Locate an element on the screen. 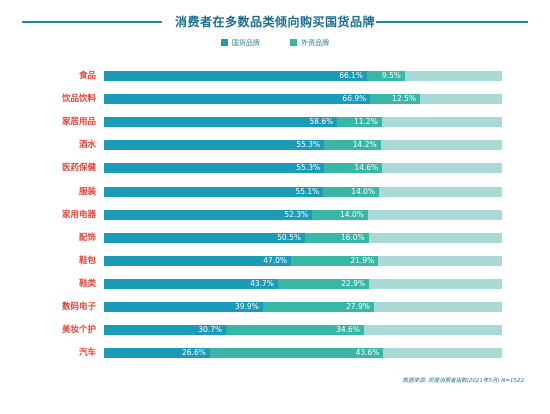 This screenshot has height=414, width=550. value-label-foreign: 14.2% is located at coordinates (364, 145).